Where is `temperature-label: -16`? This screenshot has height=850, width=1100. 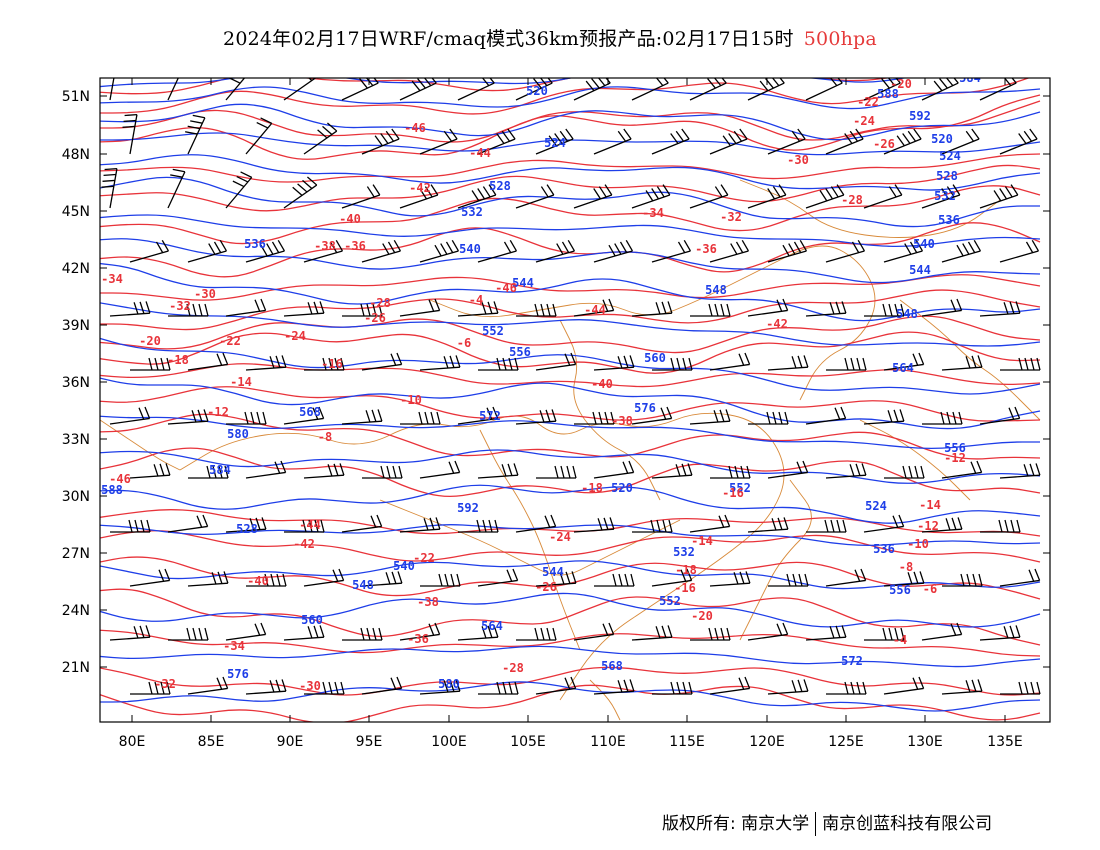
temperature-label: -16 is located at coordinates (733, 493).